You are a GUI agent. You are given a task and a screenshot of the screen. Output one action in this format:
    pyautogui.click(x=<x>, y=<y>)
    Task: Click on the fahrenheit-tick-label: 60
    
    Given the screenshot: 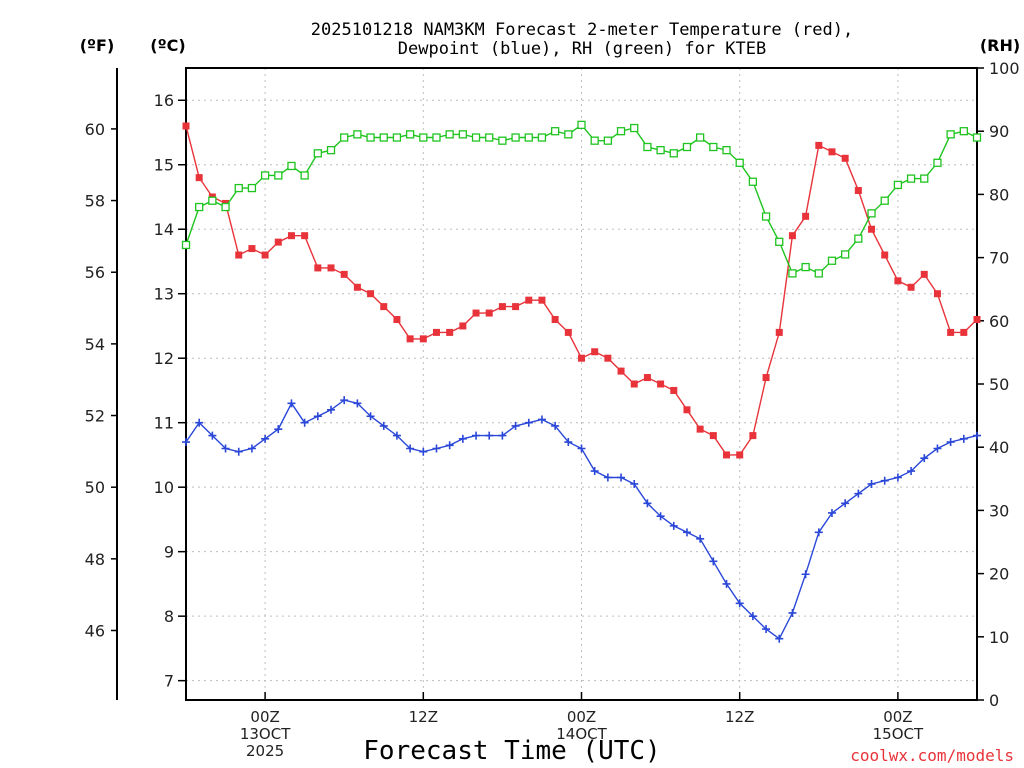 What is the action you would take?
    pyautogui.click(x=95, y=129)
    